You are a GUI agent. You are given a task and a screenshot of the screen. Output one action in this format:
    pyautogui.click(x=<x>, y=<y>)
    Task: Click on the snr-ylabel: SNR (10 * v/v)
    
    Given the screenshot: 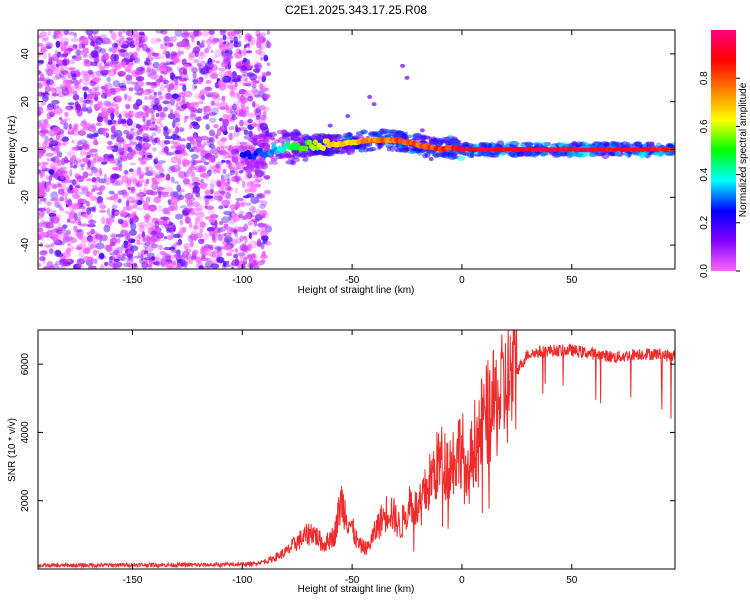 What is the action you would take?
    pyautogui.click(x=12, y=450)
    